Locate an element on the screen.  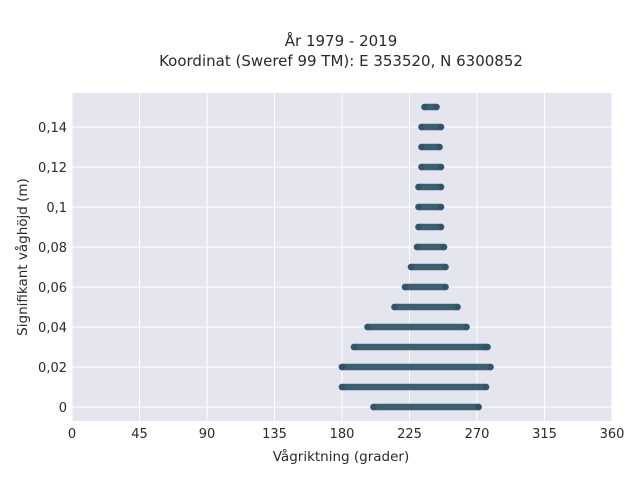
y-tick-label: 0,04 is located at coordinates (52, 328).